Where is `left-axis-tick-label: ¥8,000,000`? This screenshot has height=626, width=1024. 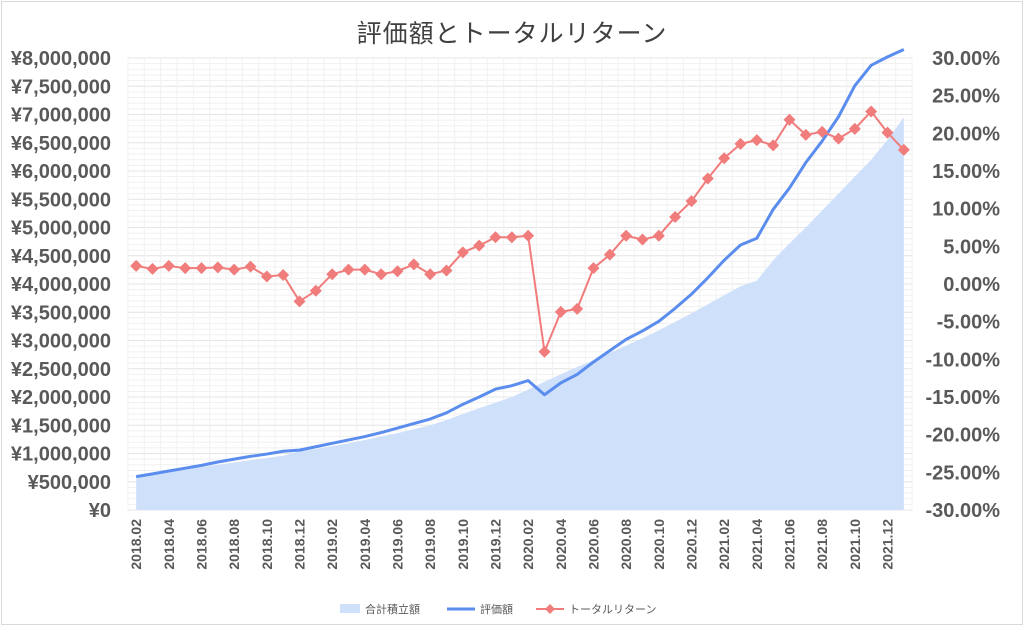 left-axis-tick-label: ¥8,000,000 is located at coordinates (61, 59).